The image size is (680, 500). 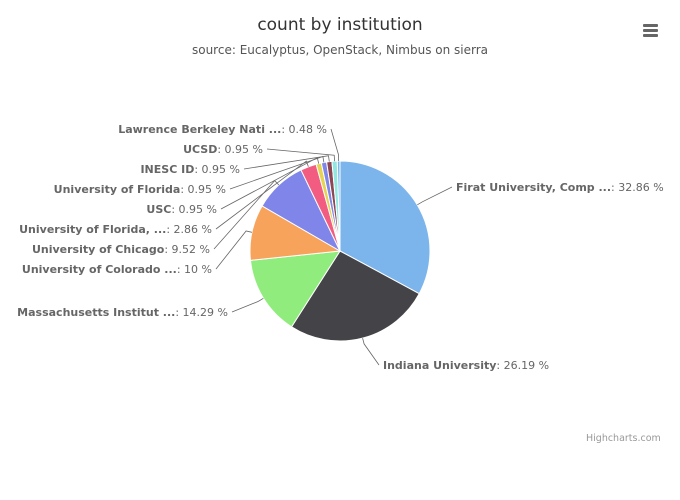 What do you see at coordinates (190, 169) in the screenshot?
I see `slice-label: INESC ID: 0.95 %` at bounding box center [190, 169].